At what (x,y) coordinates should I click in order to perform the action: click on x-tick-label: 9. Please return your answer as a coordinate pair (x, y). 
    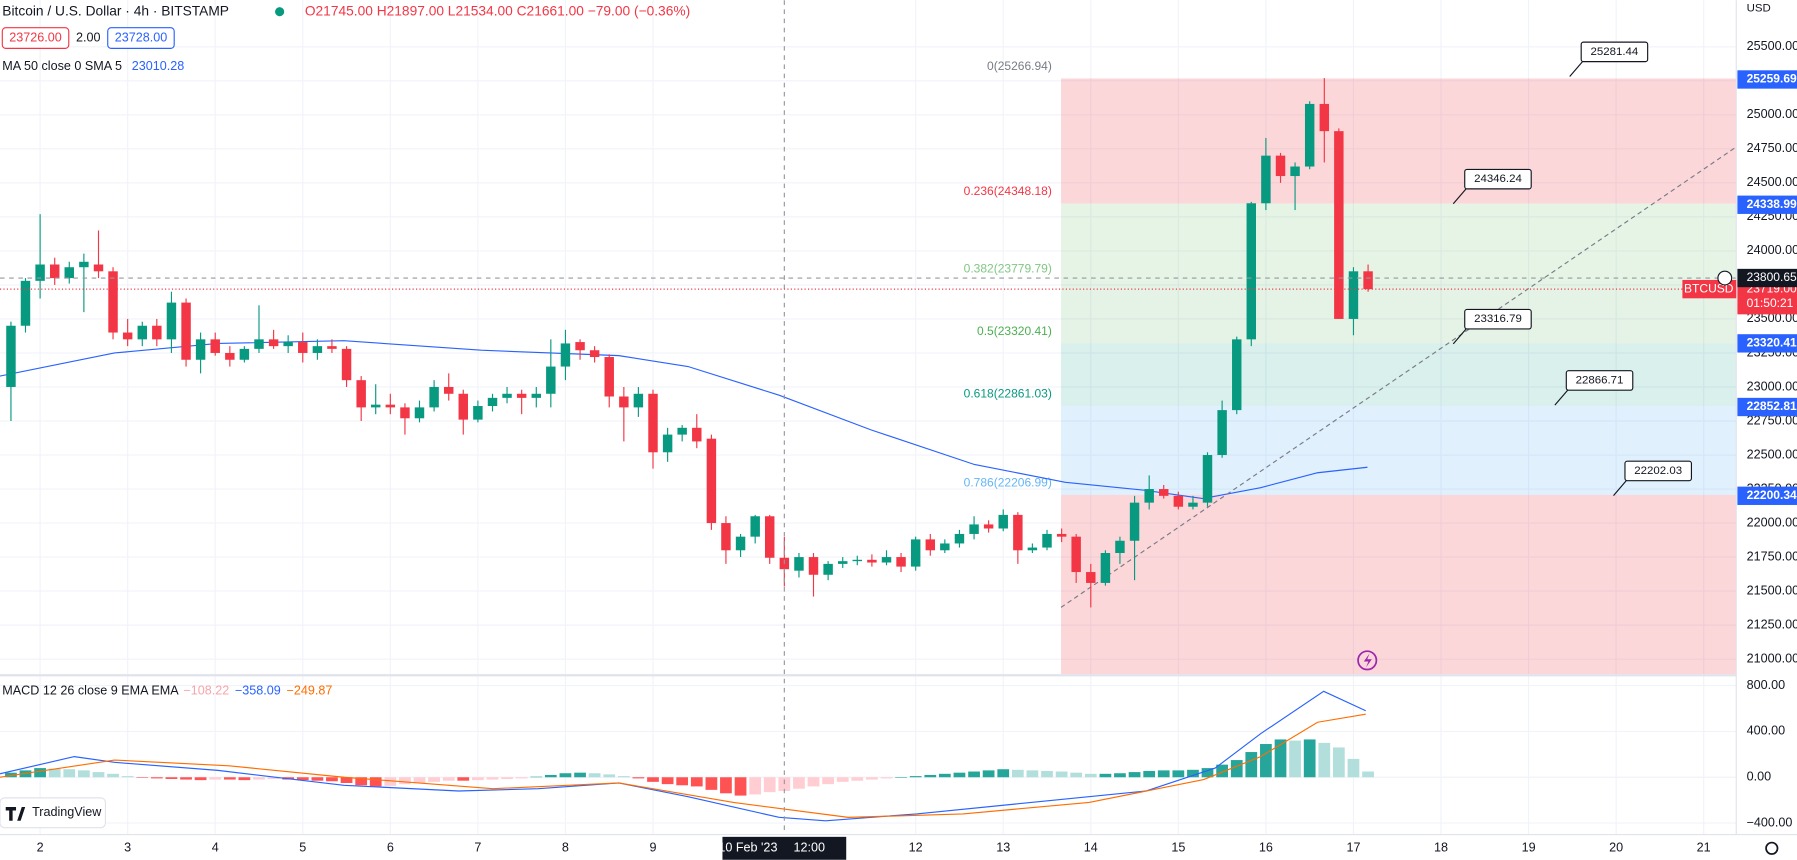
    Looking at the image, I should click on (652, 848).